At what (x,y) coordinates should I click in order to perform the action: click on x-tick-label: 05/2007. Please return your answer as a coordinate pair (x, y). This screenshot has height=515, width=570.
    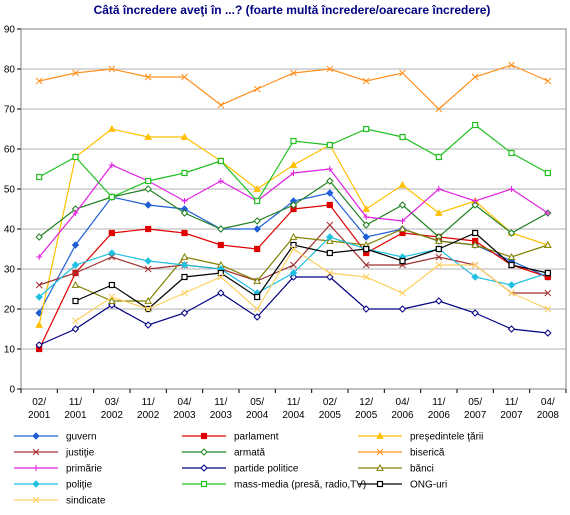
    Looking at the image, I should click on (475, 409).